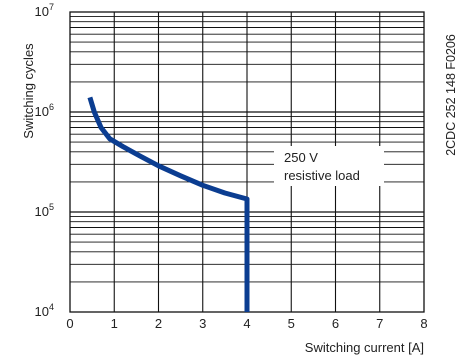 Image resolution: width=467 pixels, height=358 pixels. What do you see at coordinates (44, 210) in the screenshot?
I see `y-tick-label: 10⁵` at bounding box center [44, 210].